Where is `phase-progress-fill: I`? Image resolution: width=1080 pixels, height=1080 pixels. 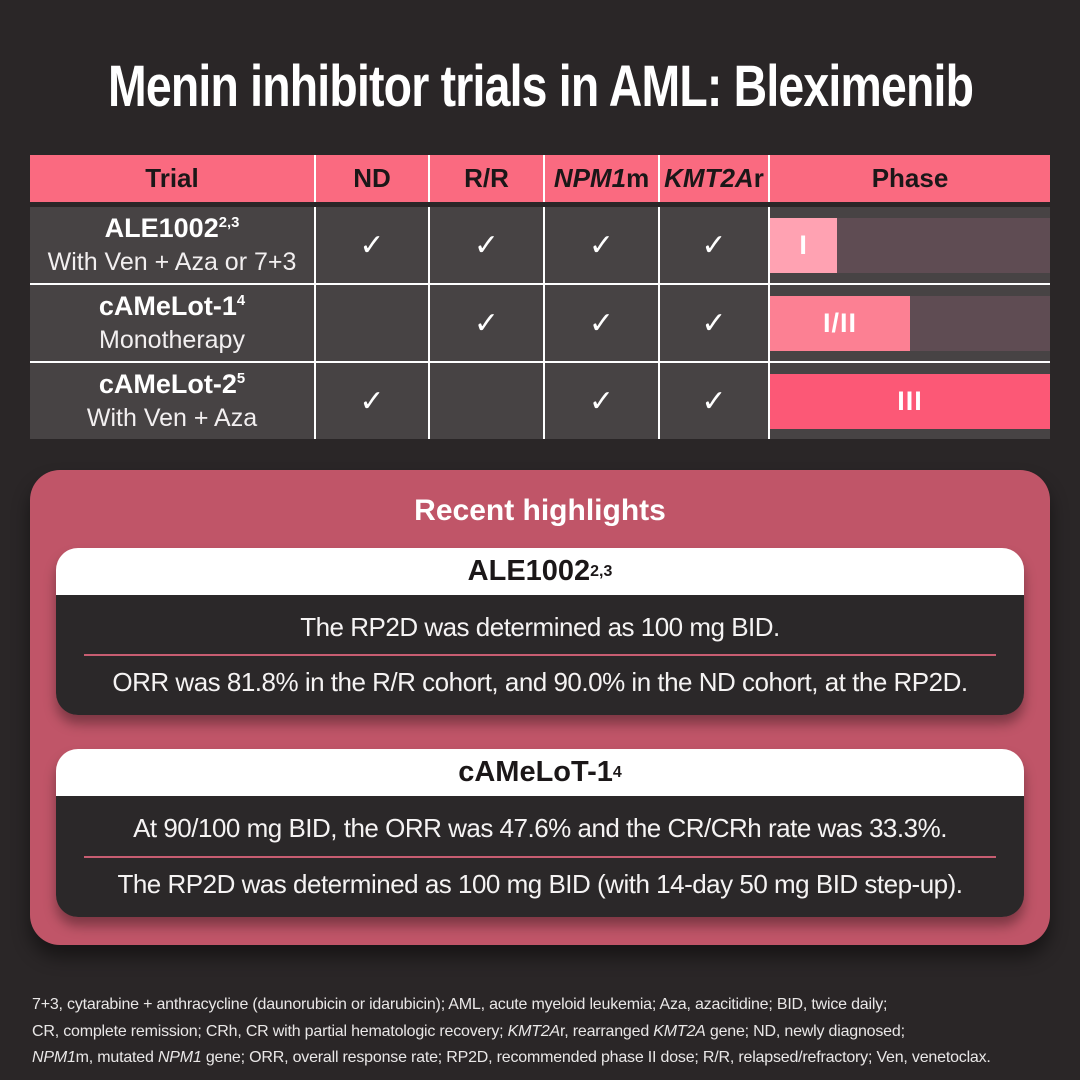
phase-progress-fill: I is located at coordinates (804, 245).